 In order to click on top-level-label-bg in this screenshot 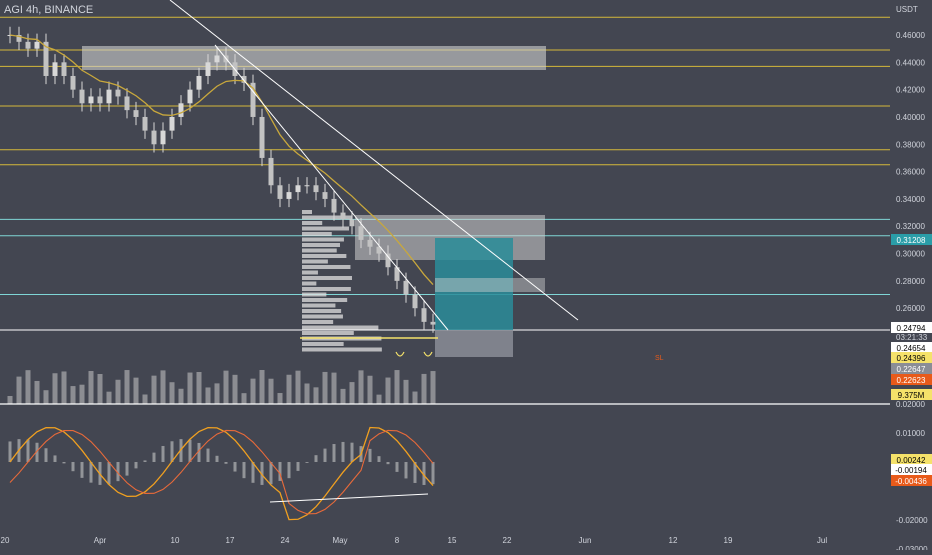, I will do `click(911, 239)`.